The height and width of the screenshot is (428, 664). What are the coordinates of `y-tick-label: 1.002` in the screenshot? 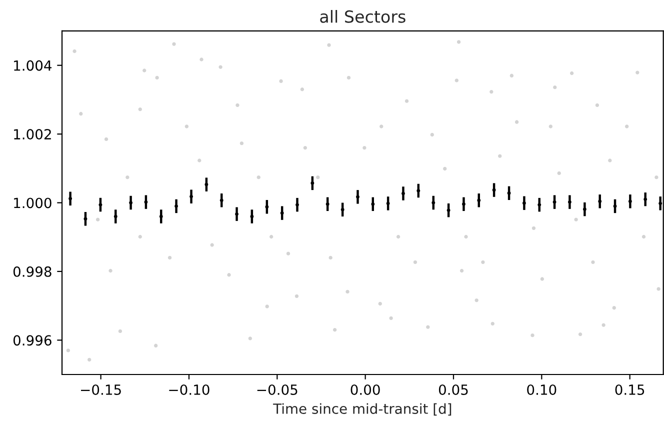 It's located at (32, 134).